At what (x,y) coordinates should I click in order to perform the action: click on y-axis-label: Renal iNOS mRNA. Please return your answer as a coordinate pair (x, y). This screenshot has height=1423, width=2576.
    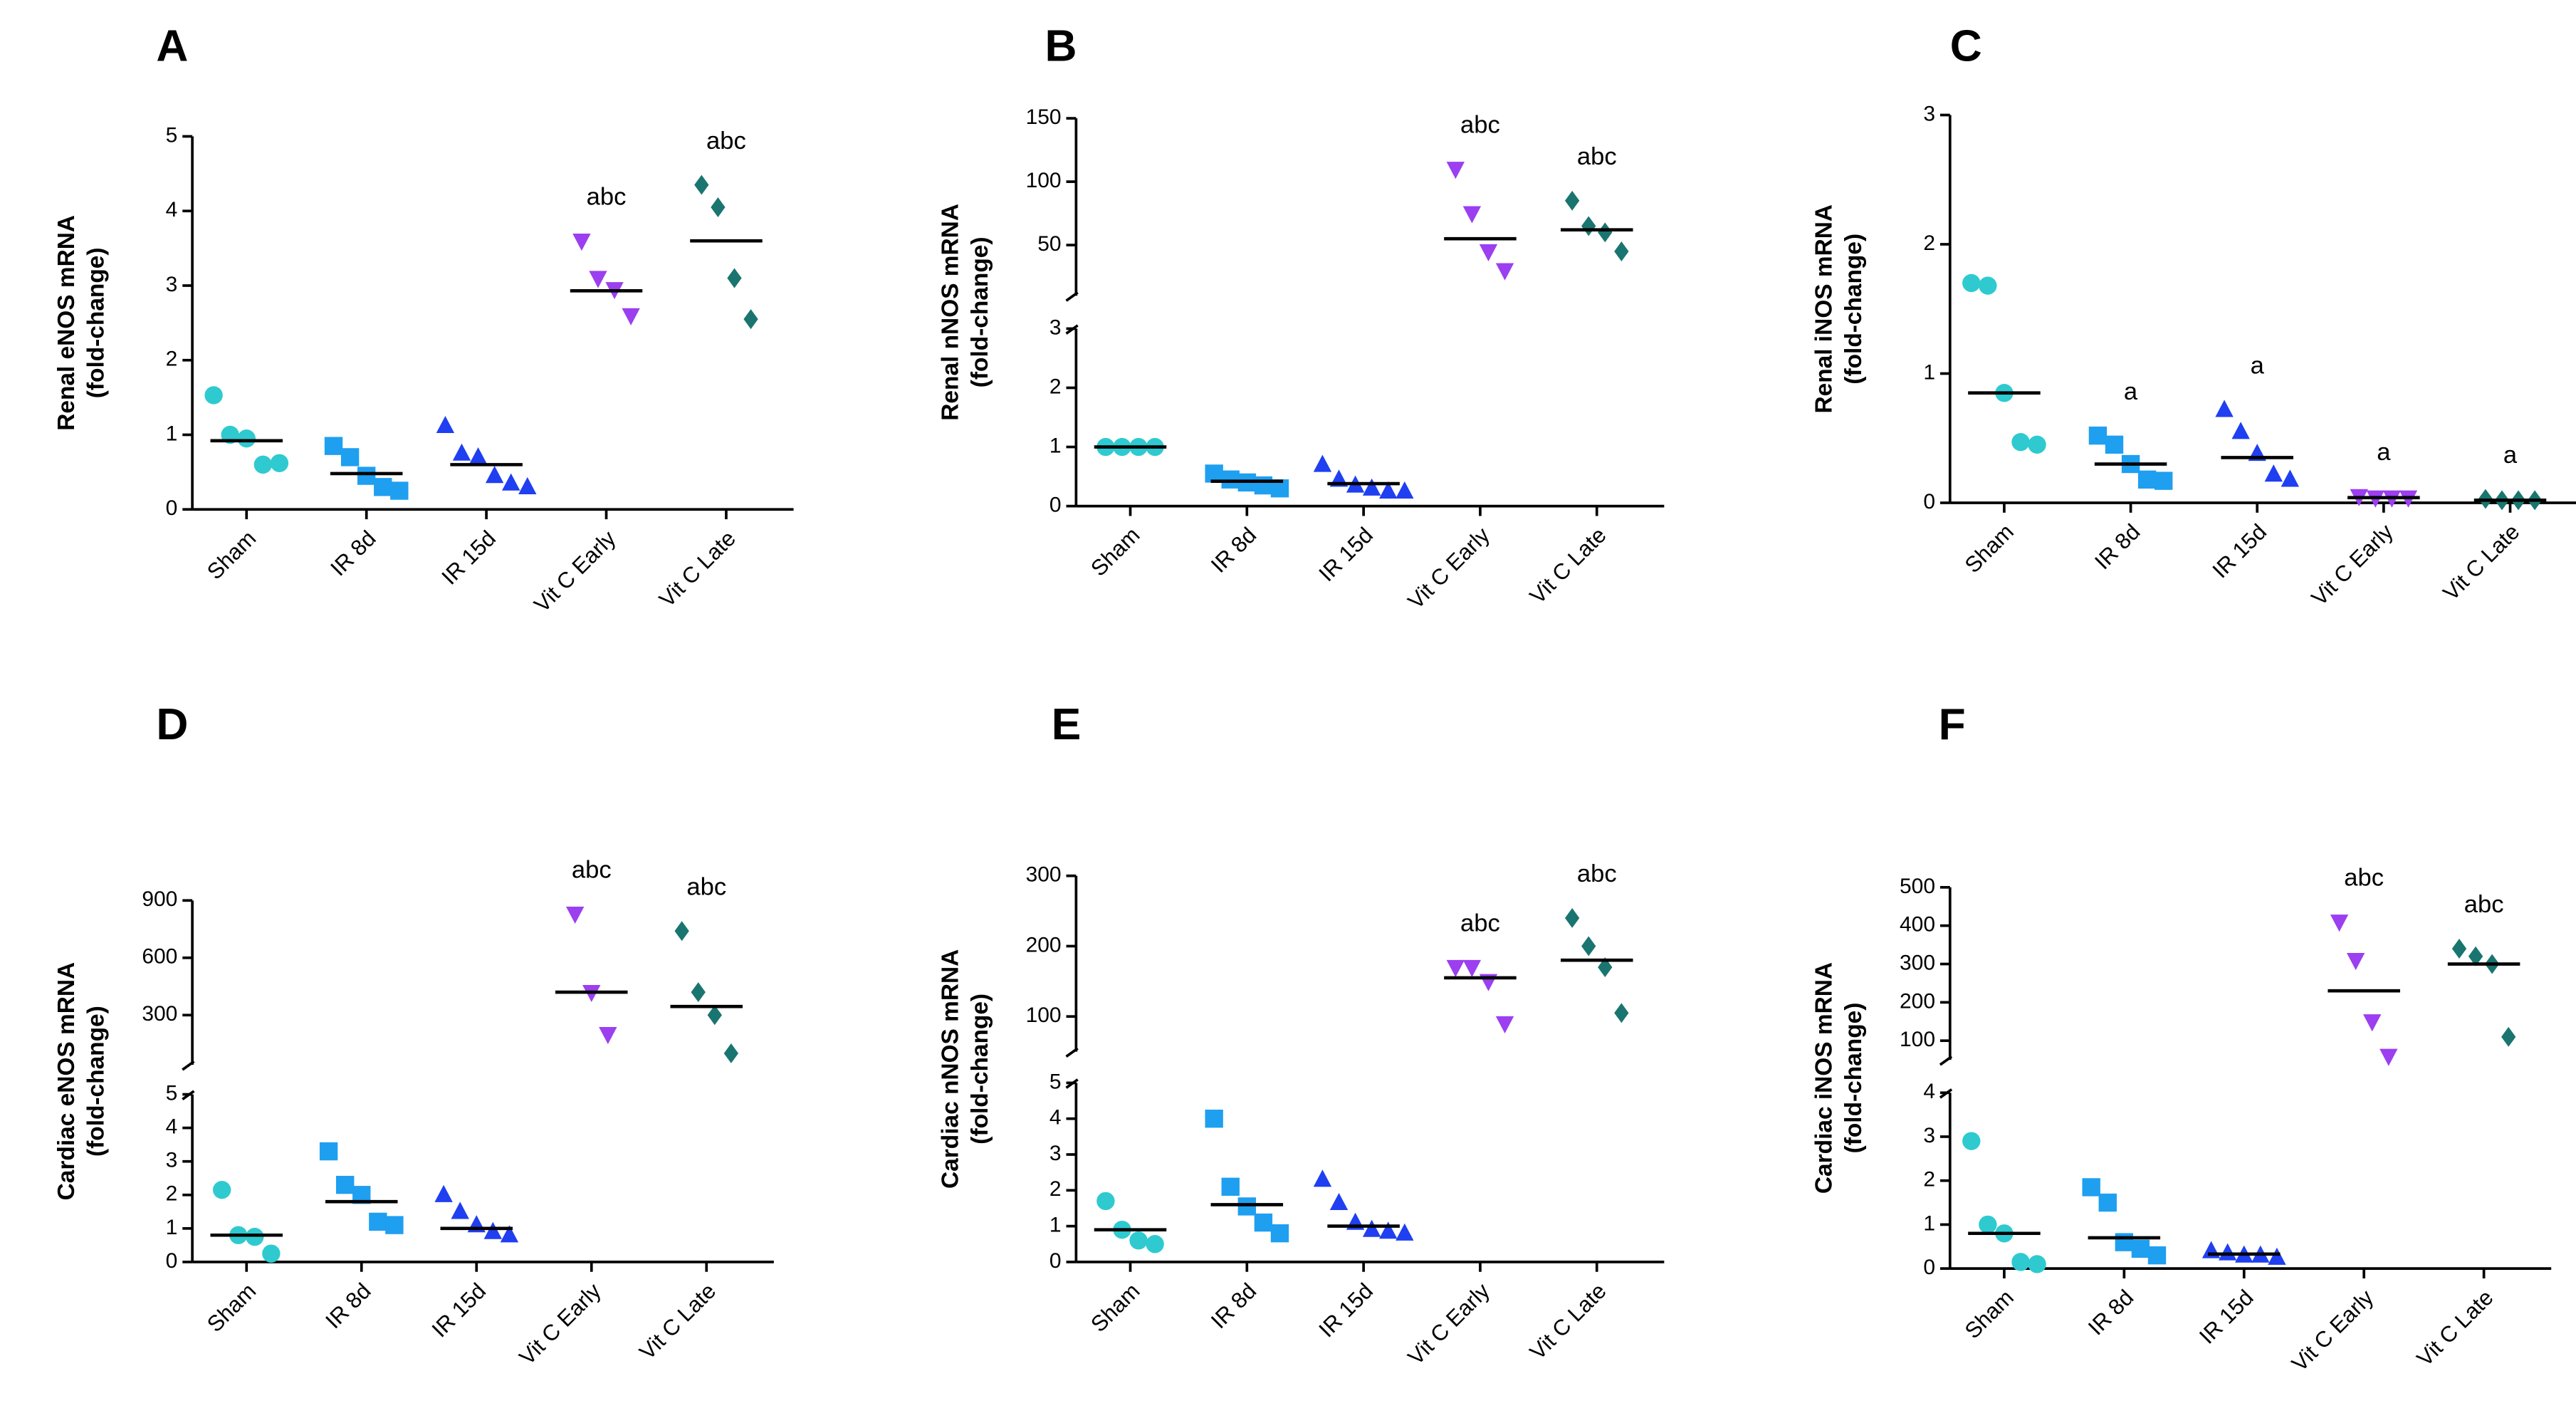
    Looking at the image, I should click on (1824, 309).